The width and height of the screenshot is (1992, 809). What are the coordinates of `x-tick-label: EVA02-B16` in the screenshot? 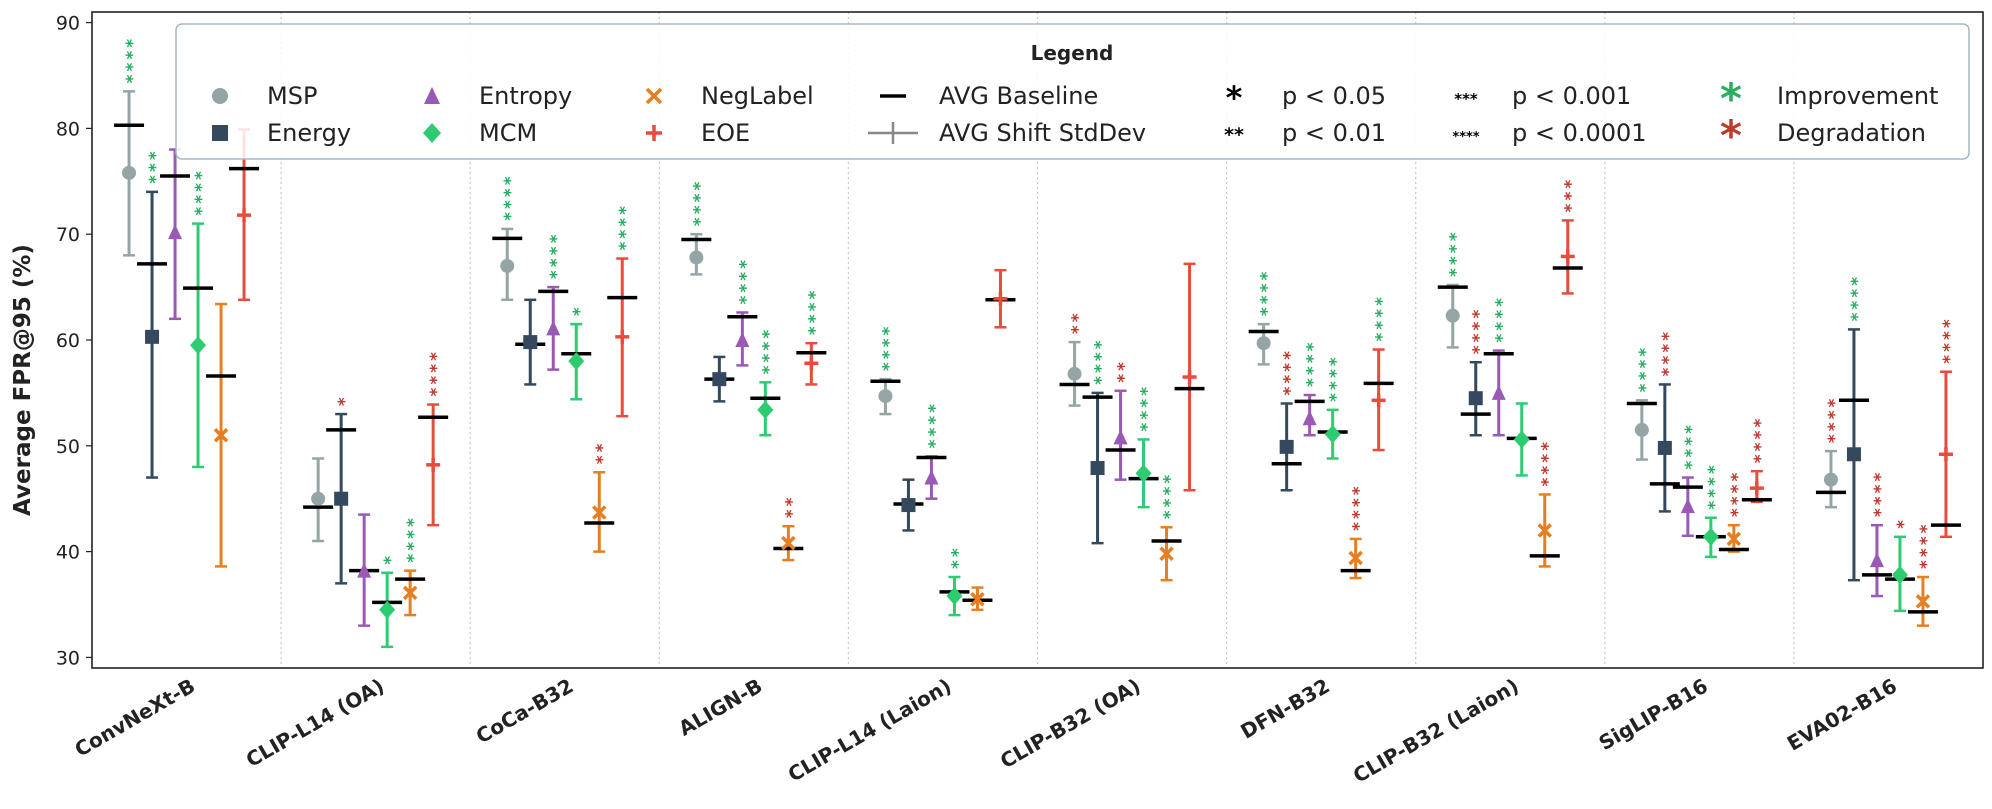 It's located at (1842, 715).